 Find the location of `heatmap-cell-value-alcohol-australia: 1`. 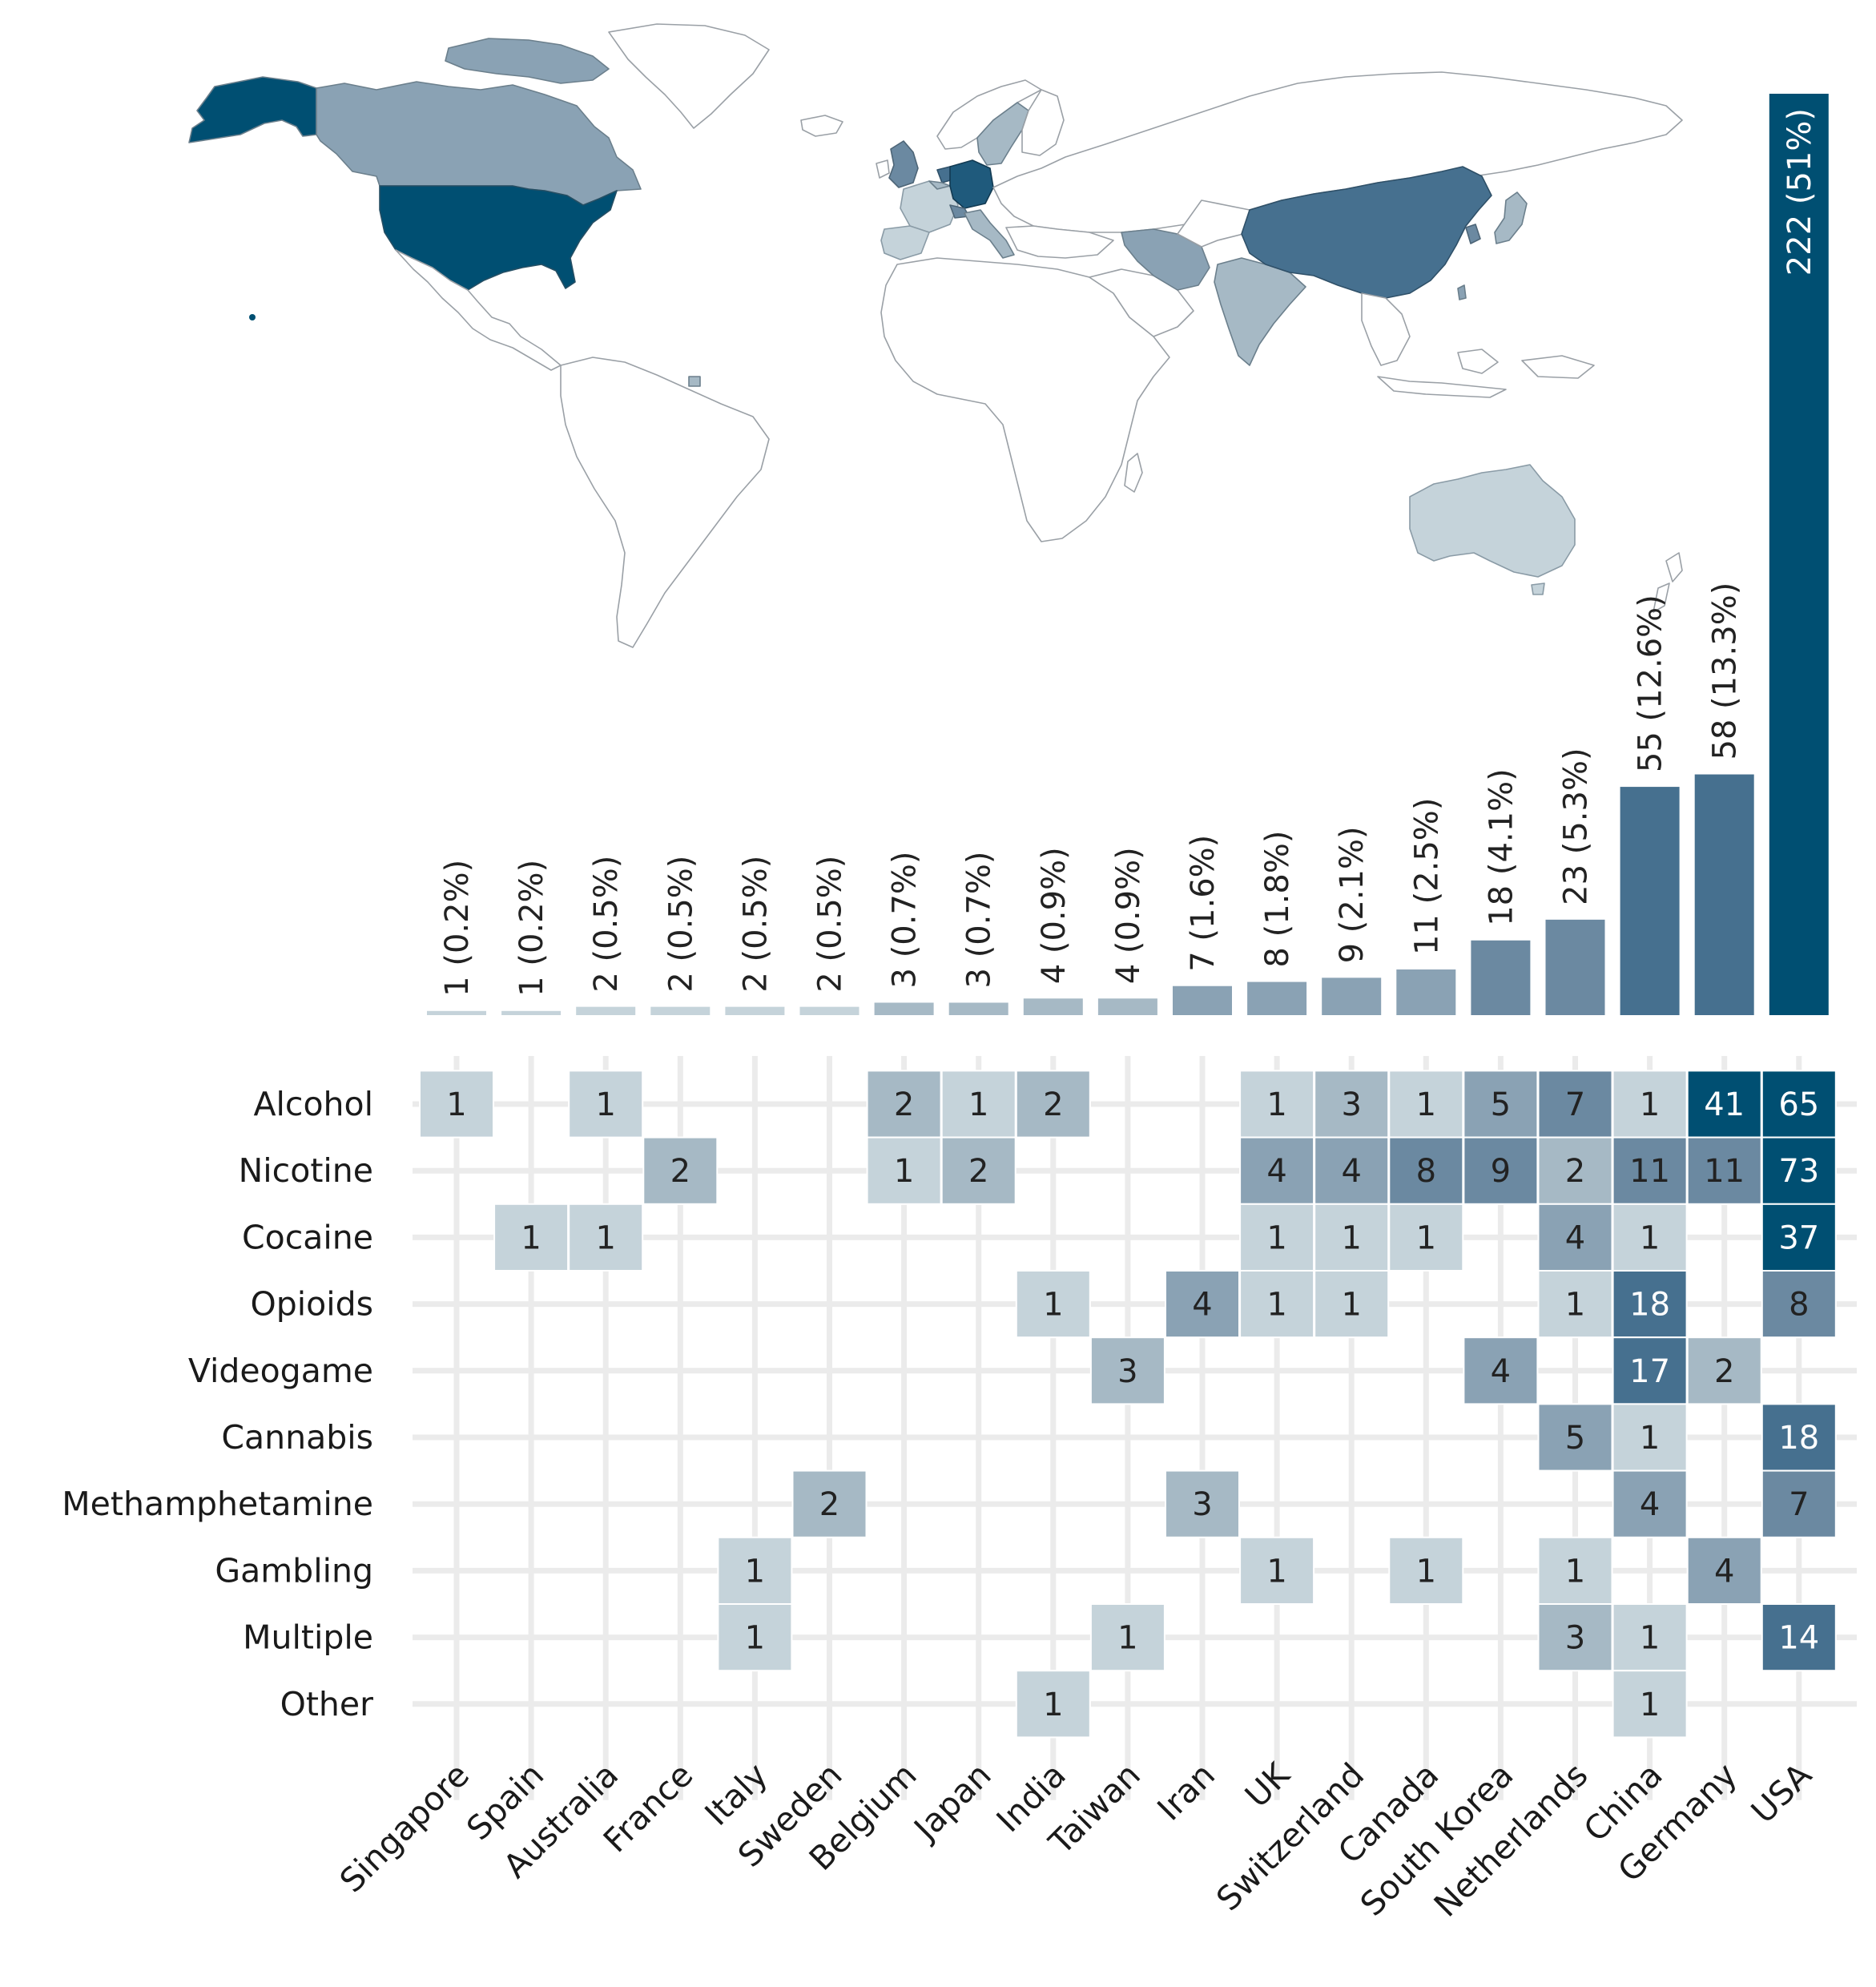

heatmap-cell-value-alcohol-australia: 1 is located at coordinates (605, 1104).